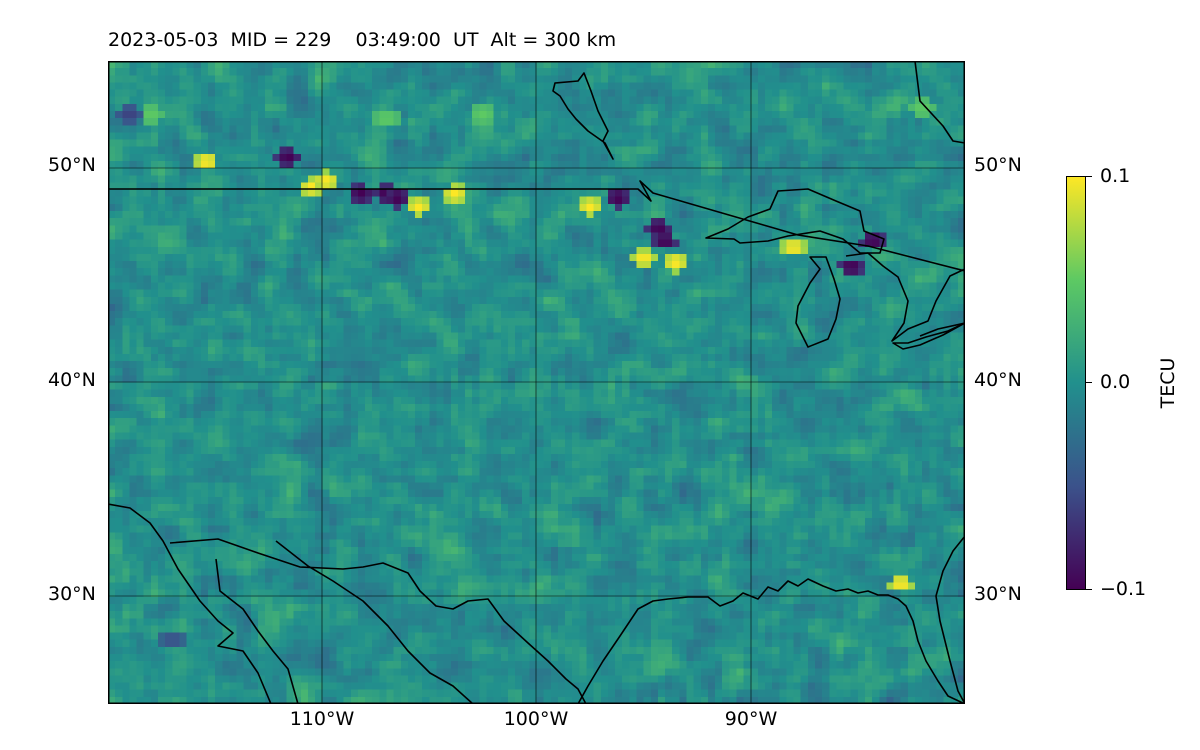 The height and width of the screenshot is (750, 1200). What do you see at coordinates (939, 102) in the screenshot?
I see `coast-east-canada` at bounding box center [939, 102].